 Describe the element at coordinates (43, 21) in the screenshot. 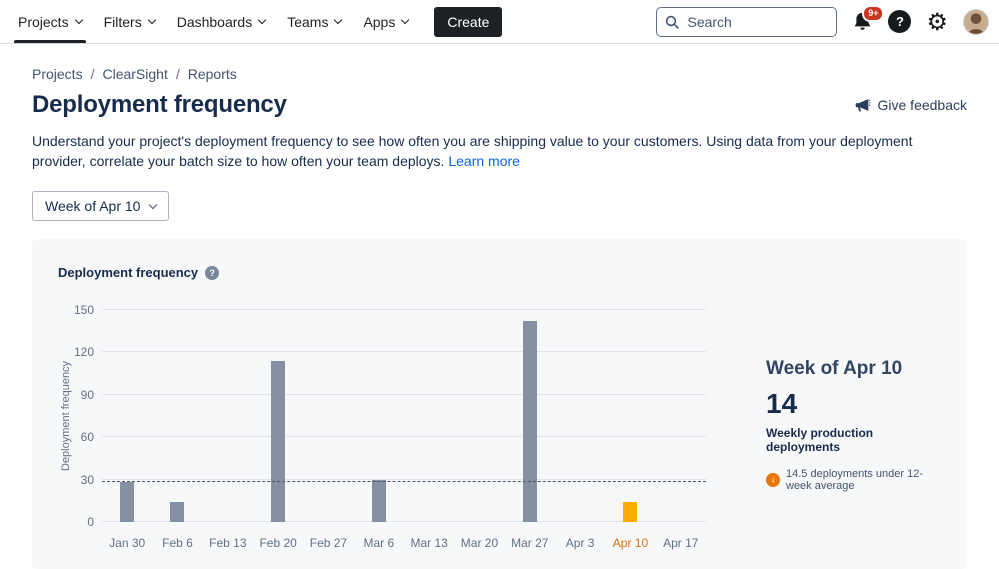

I see `nav-item-label: Projects` at that location.